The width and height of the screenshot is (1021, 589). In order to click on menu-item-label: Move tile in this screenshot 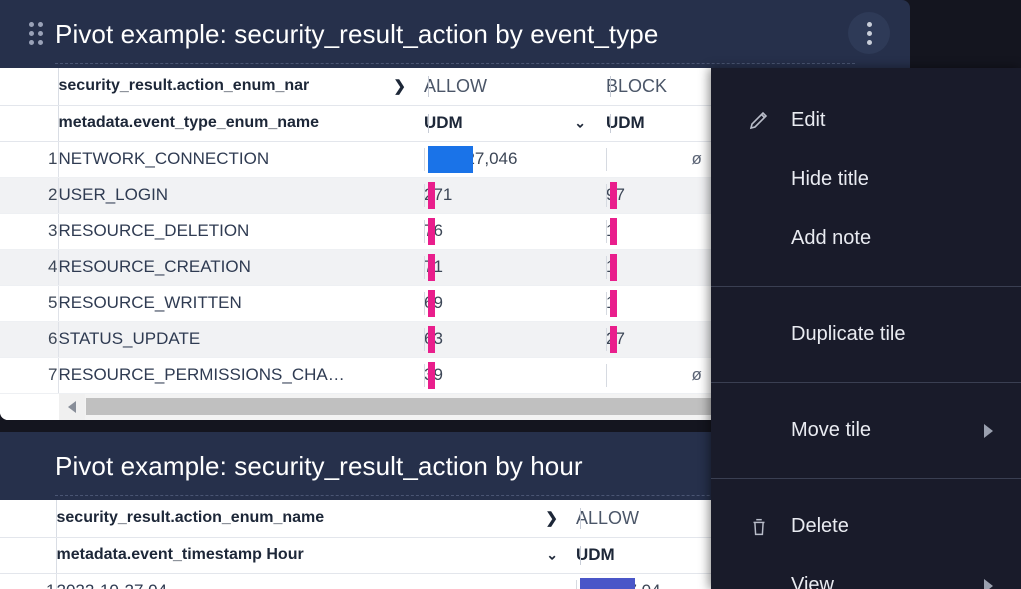, I will do `click(831, 430)`.